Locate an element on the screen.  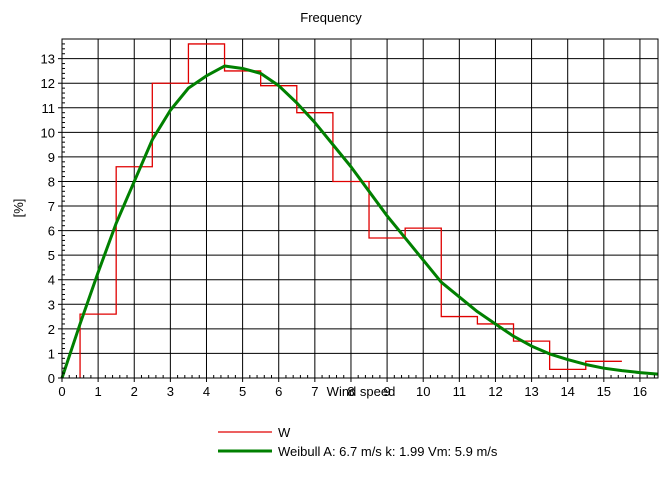
x-tick-label: 1 is located at coordinates (98, 391).